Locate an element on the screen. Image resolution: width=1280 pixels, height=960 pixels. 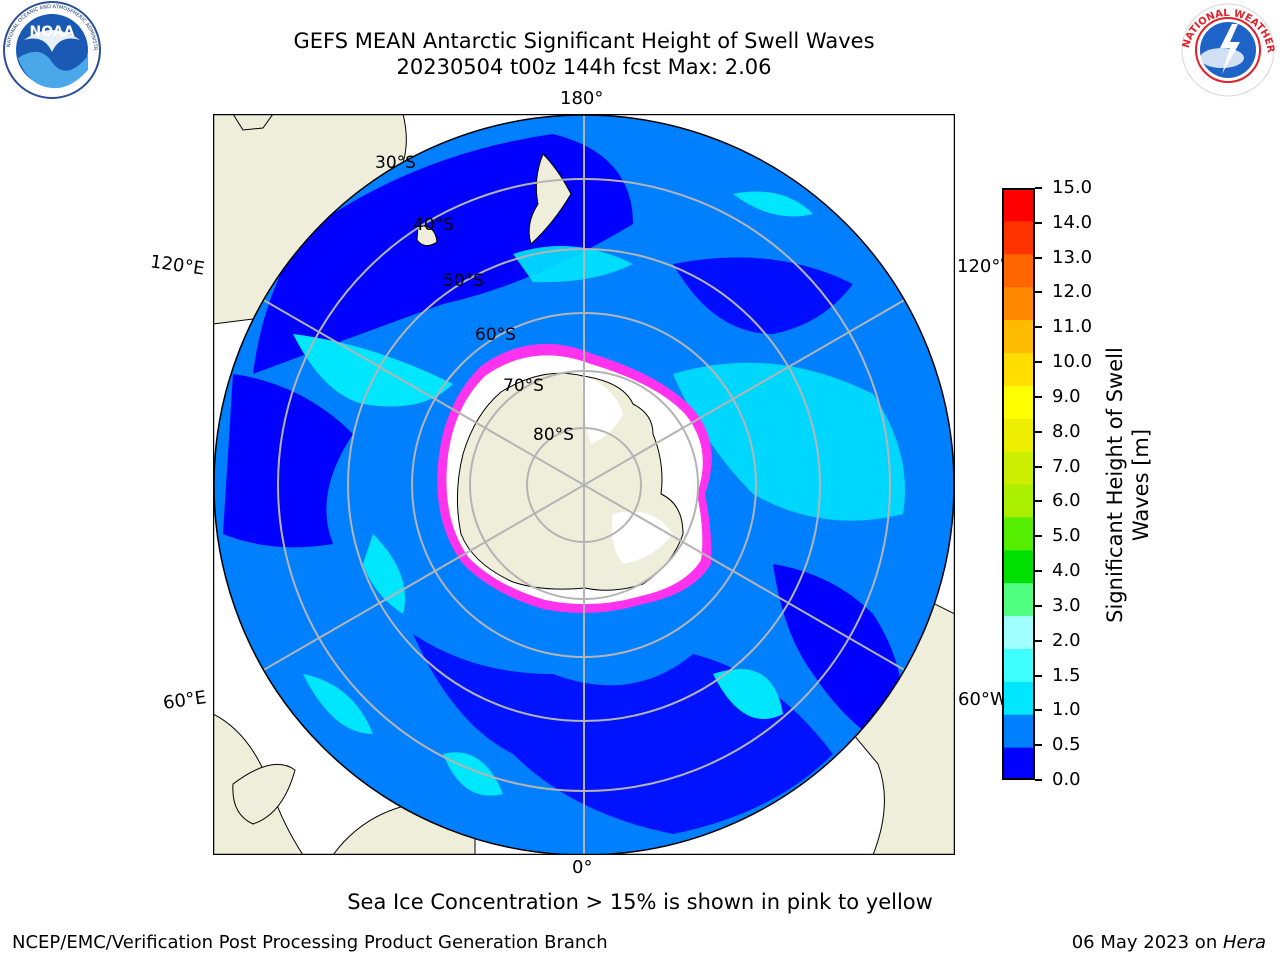
lat-label-70s: 70°S is located at coordinates (523, 386).